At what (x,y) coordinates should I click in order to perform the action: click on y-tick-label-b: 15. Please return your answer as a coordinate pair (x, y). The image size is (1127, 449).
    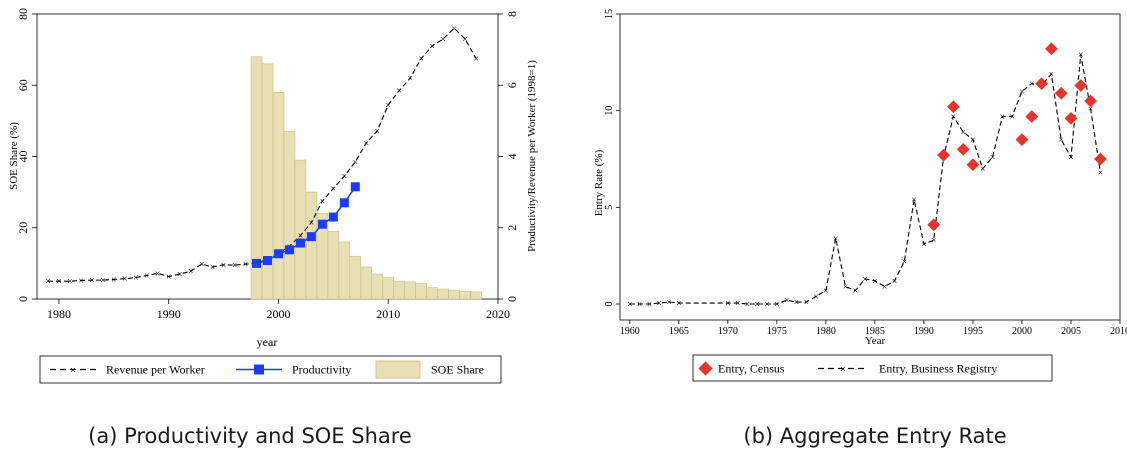
    Looking at the image, I should click on (609, 14).